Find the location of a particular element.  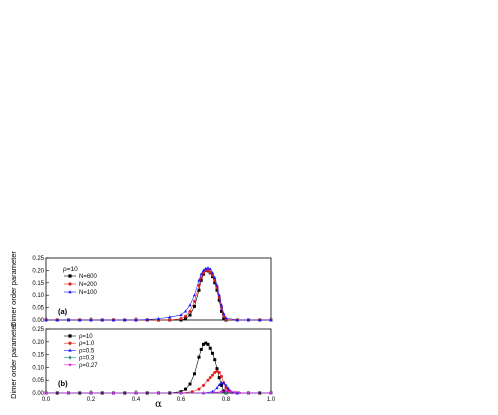

panel-a-frame is located at coordinates (158, 289).